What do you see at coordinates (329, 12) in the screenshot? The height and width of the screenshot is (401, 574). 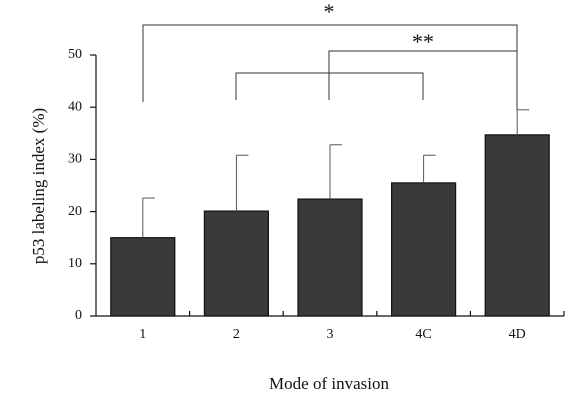 I see `significance-label: *` at bounding box center [329, 12].